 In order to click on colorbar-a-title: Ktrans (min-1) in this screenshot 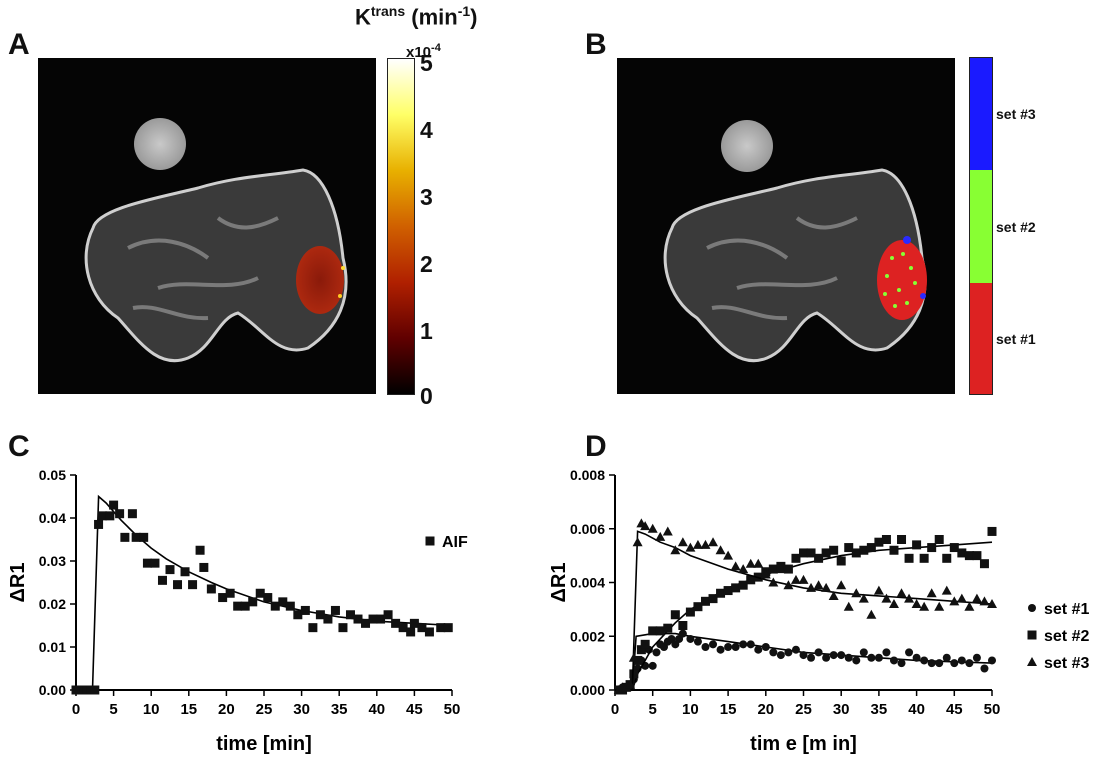, I will do `click(416, 16)`.